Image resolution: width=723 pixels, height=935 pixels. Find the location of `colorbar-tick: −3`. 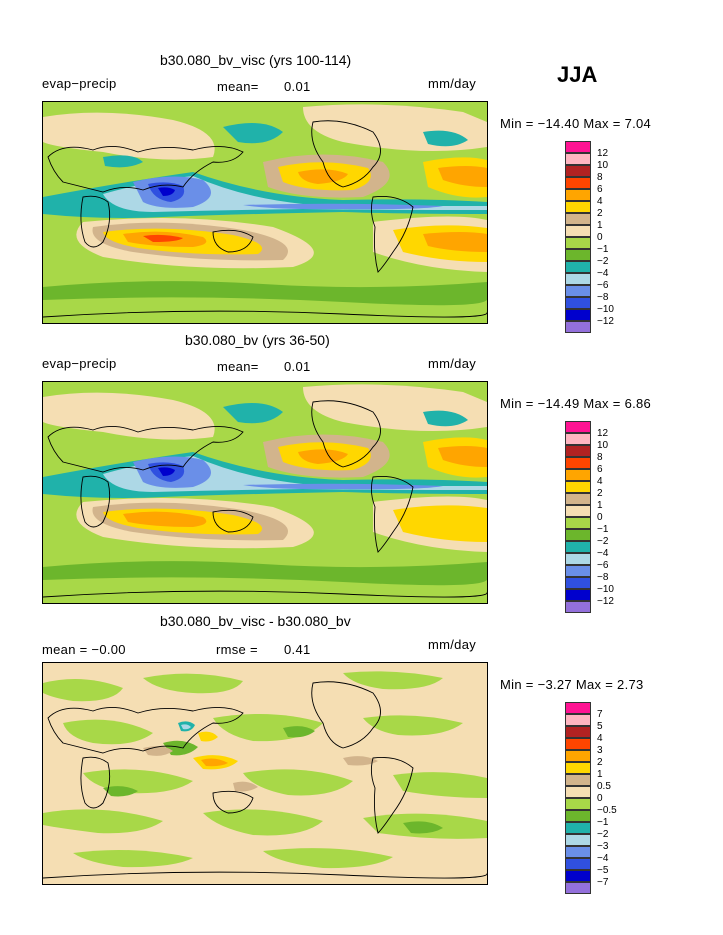

colorbar-tick: −3 is located at coordinates (603, 846).